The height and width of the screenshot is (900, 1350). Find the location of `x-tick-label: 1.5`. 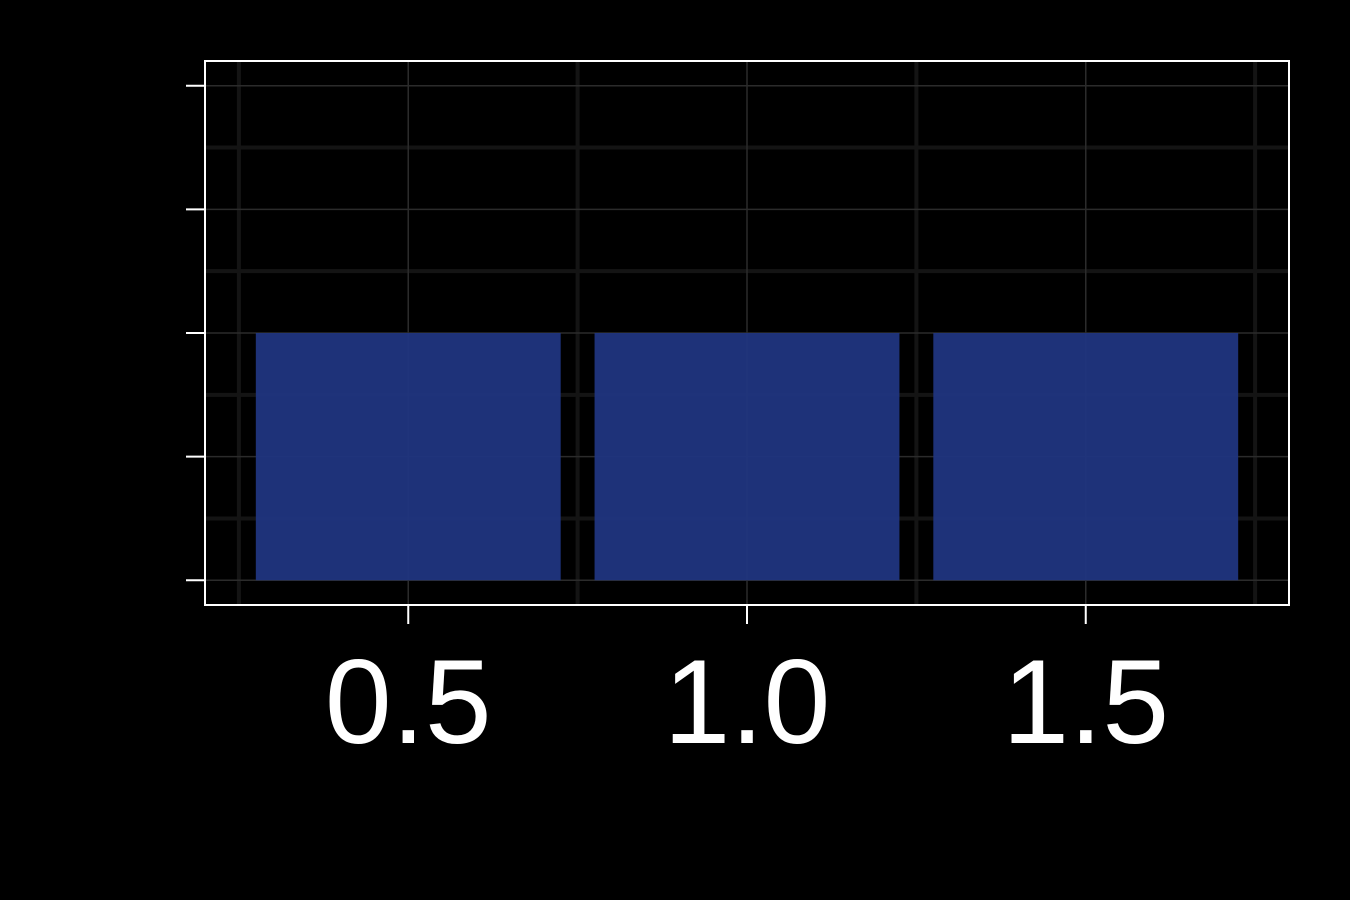

x-tick-label: 1.5 is located at coordinates (1085, 702).